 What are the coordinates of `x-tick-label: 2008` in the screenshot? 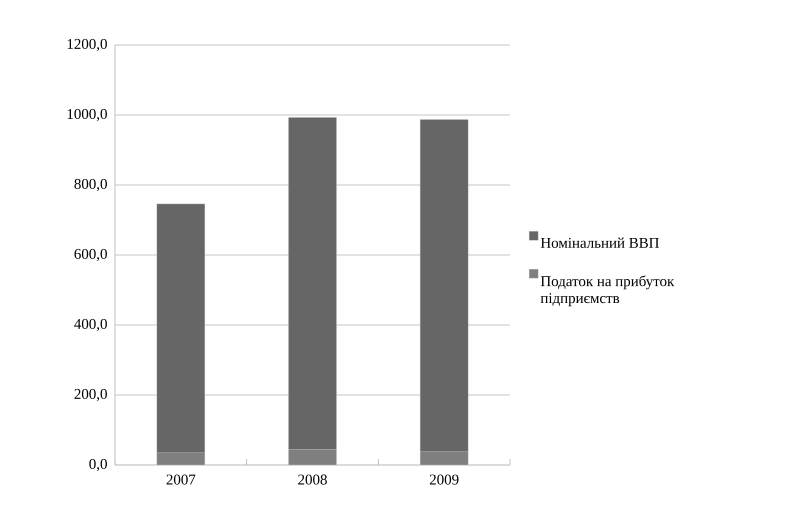 It's located at (312, 479).